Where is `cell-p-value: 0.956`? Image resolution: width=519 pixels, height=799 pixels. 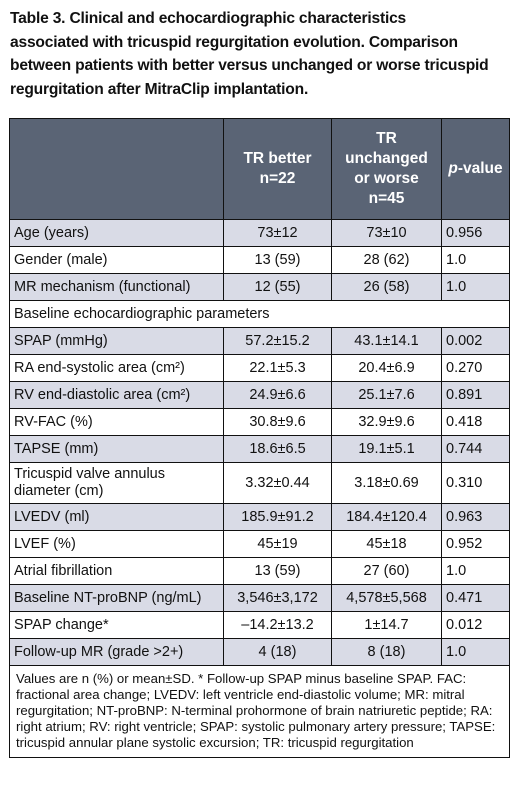
cell-p-value: 0.956 is located at coordinates (475, 233).